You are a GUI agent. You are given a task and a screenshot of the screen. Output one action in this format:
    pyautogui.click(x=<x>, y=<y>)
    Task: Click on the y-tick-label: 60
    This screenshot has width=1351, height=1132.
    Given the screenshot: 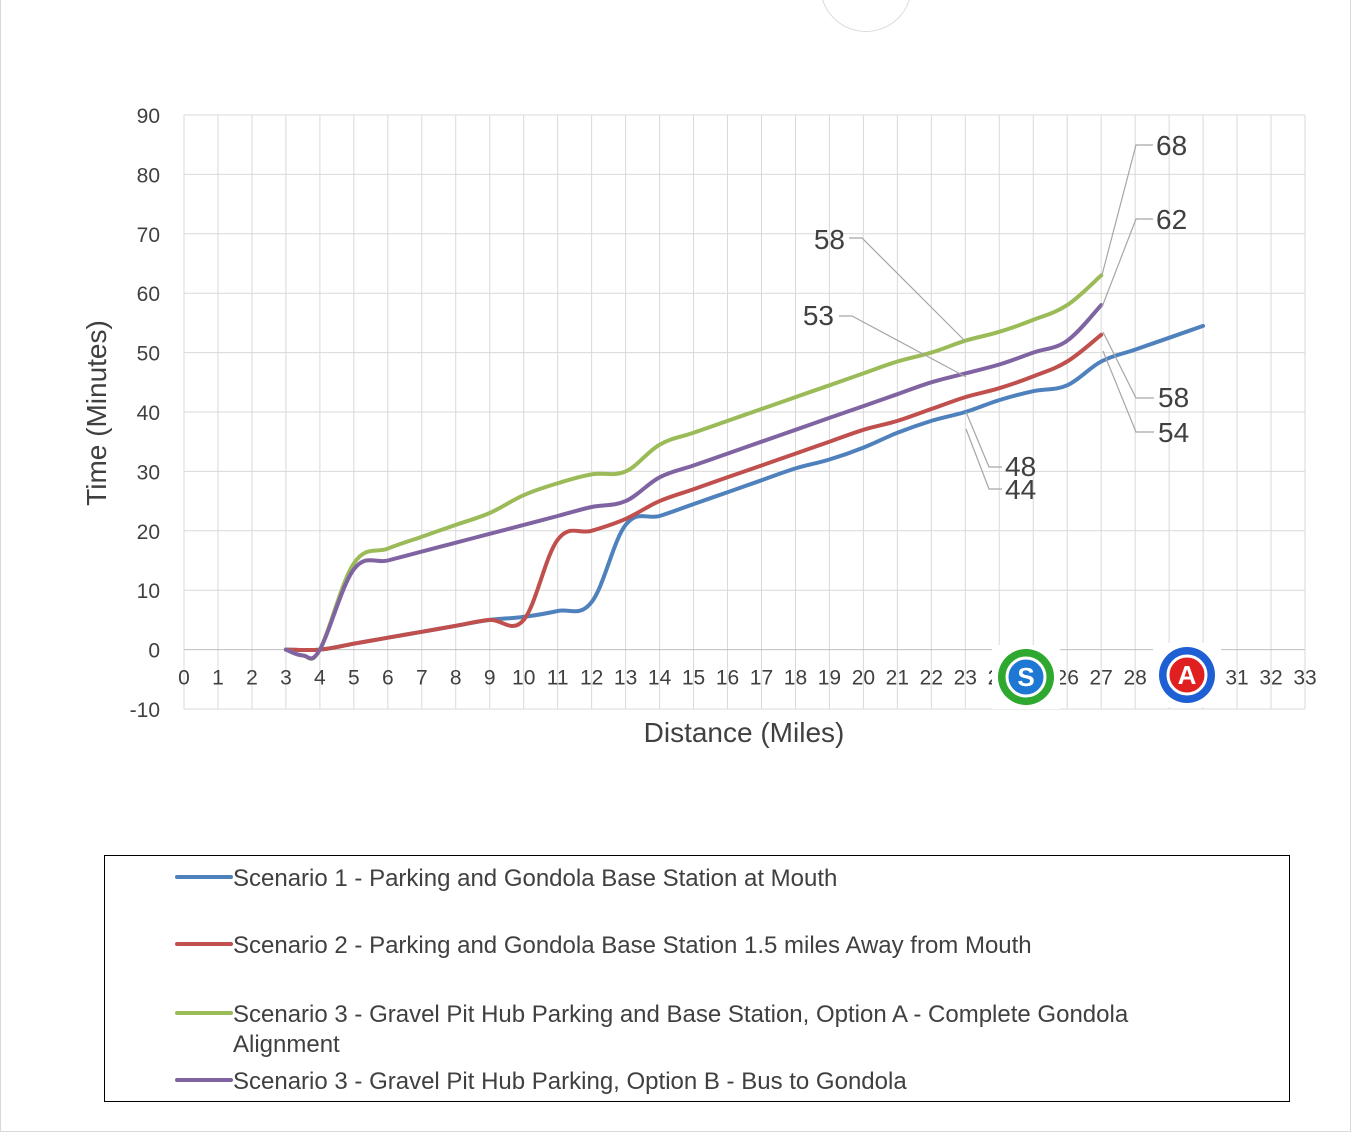 What is the action you would take?
    pyautogui.click(x=148, y=294)
    